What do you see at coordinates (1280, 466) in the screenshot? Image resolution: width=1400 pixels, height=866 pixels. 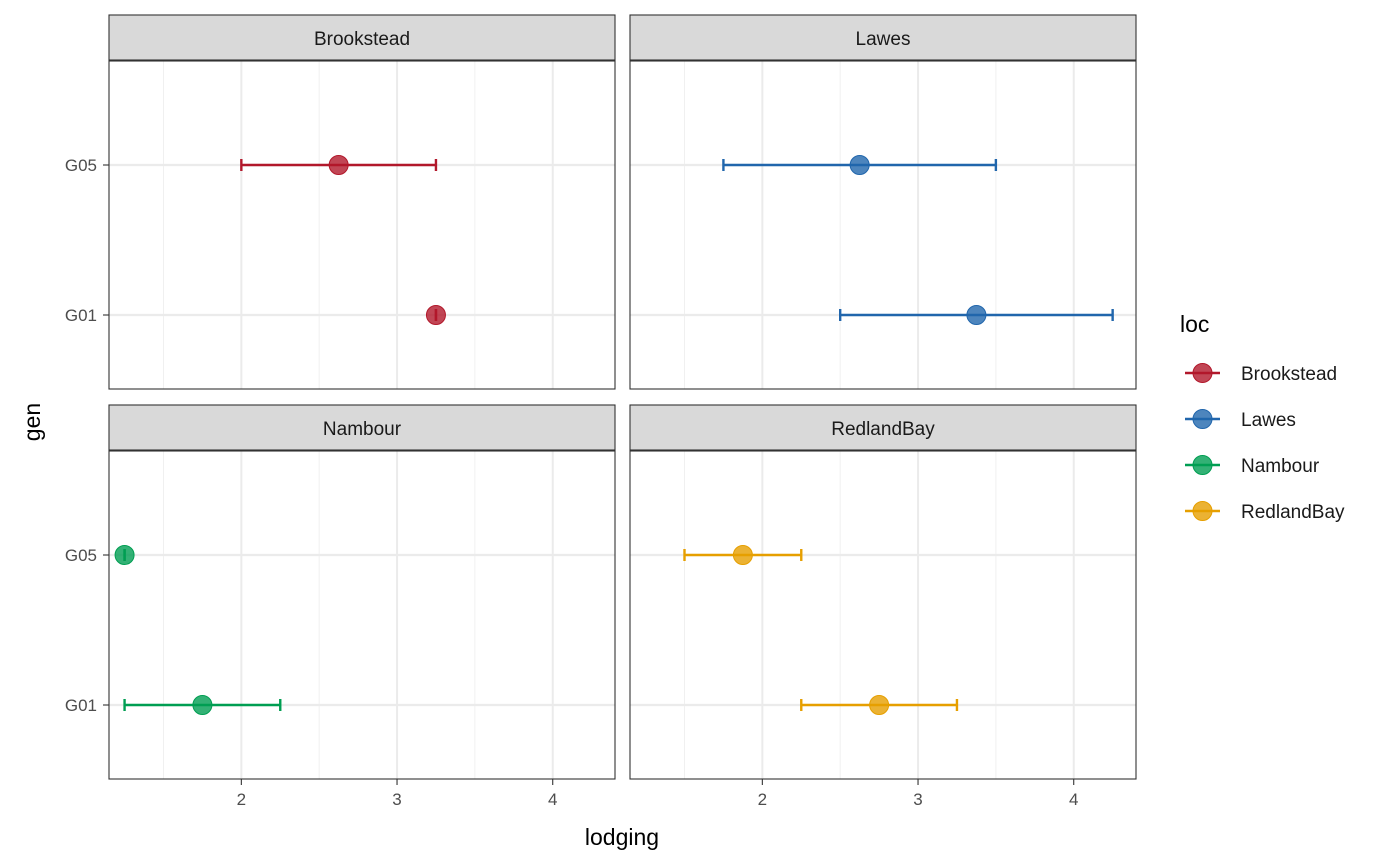 I see `legend-label: Nambour` at bounding box center [1280, 466].